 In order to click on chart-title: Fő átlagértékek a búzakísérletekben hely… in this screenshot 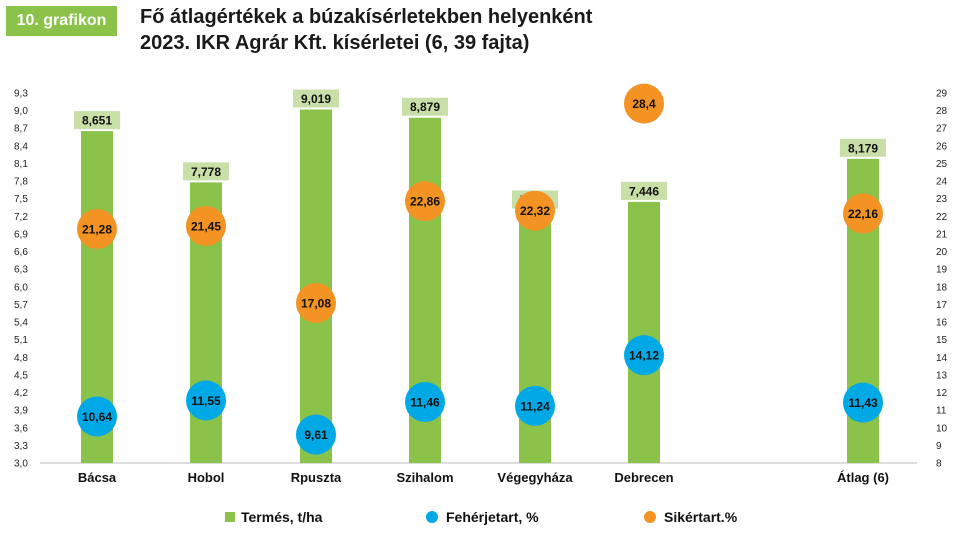, I will do `click(366, 30)`.